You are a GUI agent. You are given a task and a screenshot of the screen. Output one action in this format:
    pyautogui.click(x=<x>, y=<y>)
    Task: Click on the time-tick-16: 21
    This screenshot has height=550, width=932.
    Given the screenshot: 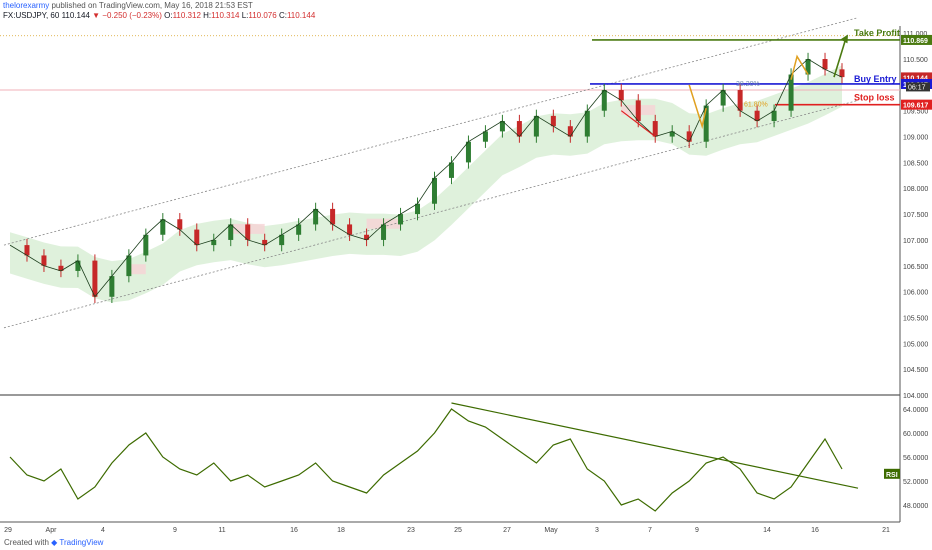 What is the action you would take?
    pyautogui.click(x=886, y=530)
    